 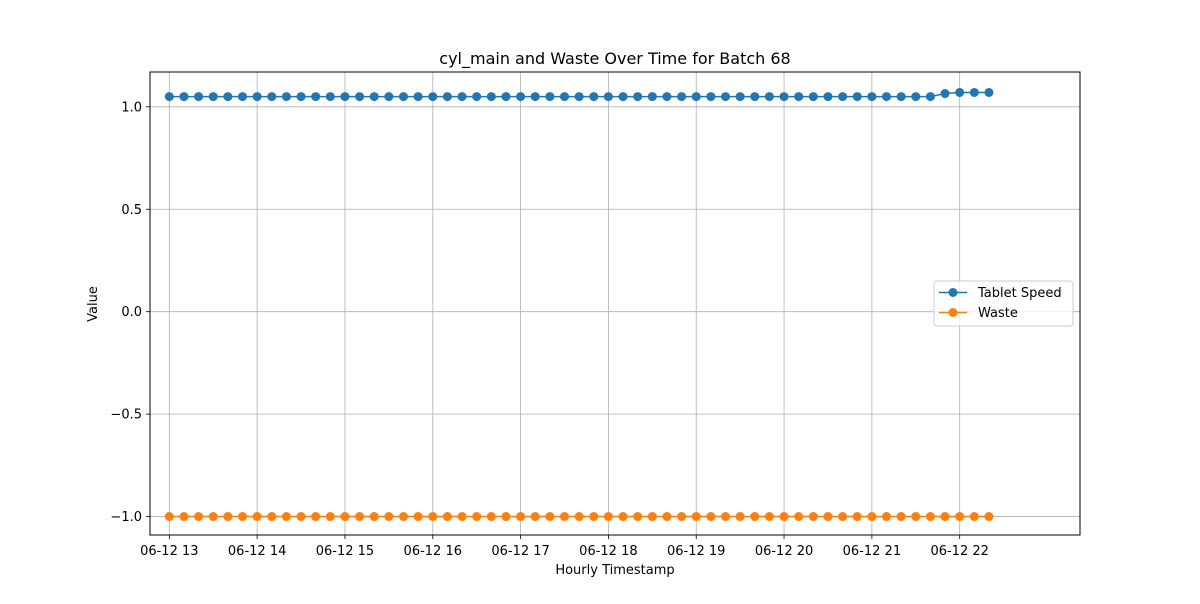 What do you see at coordinates (93, 304) in the screenshot?
I see `y-axis-label: Value` at bounding box center [93, 304].